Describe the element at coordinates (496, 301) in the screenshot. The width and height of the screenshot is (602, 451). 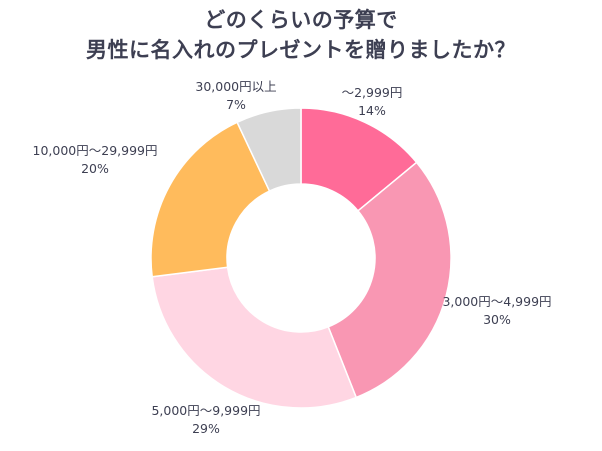
I see `slice-label-1: 3,000円～4,999円` at that location.